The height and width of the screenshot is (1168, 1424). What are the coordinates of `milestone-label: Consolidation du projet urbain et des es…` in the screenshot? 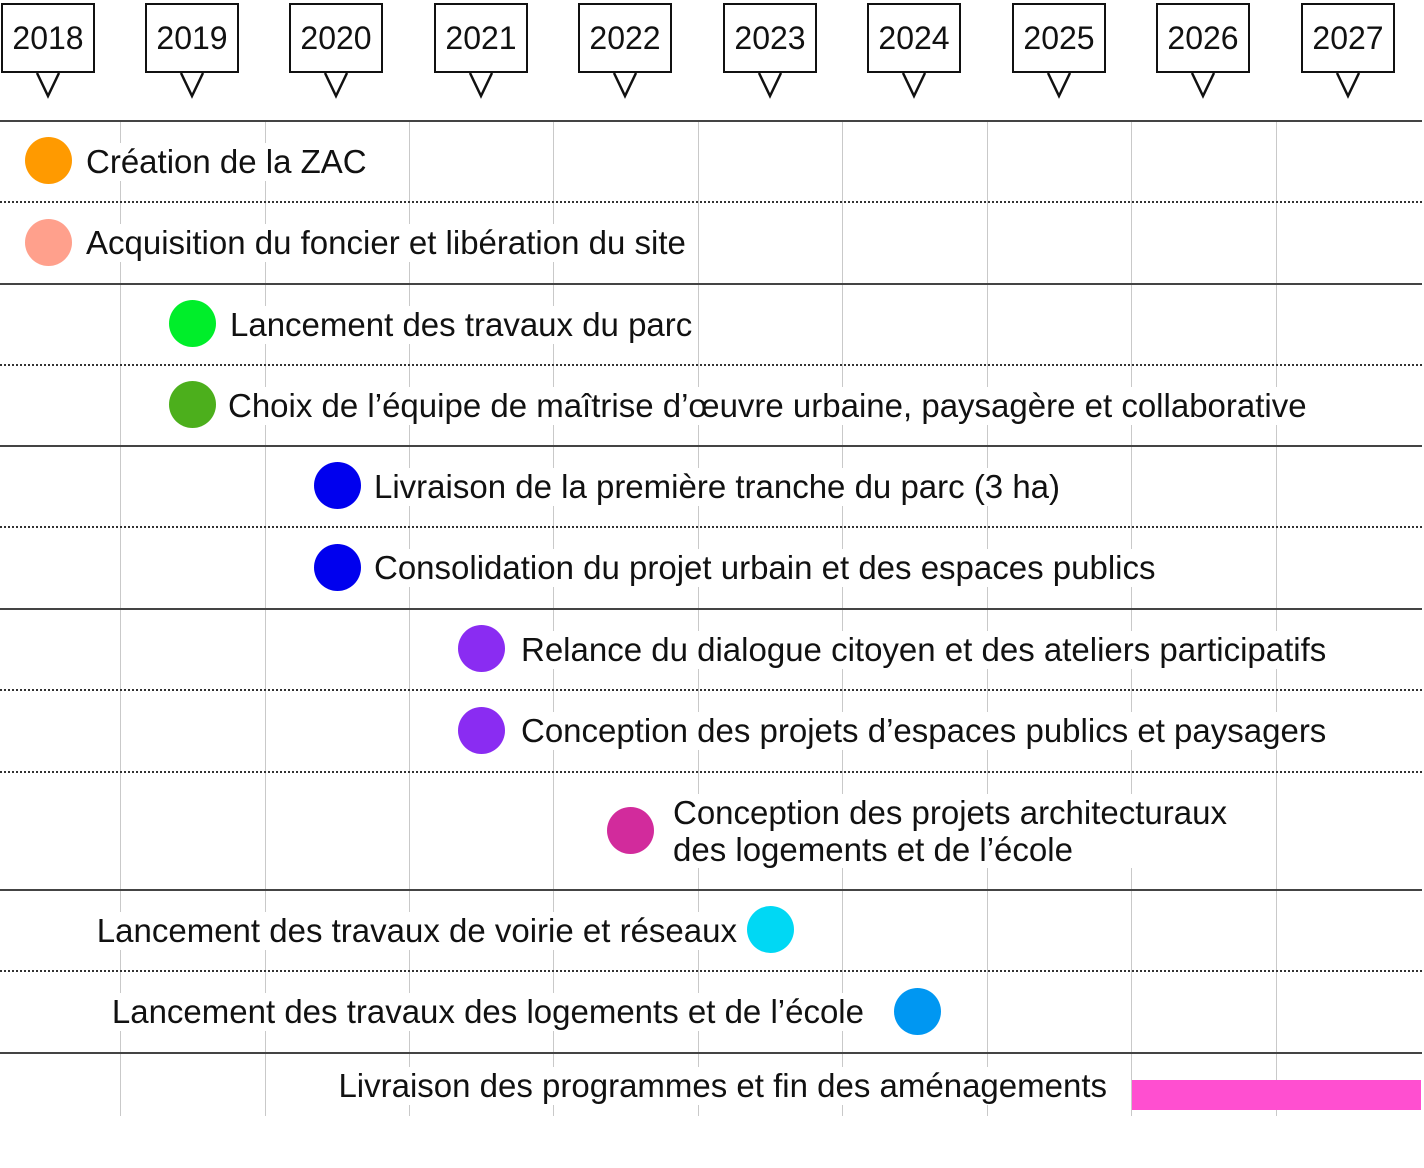 It's located at (766, 568).